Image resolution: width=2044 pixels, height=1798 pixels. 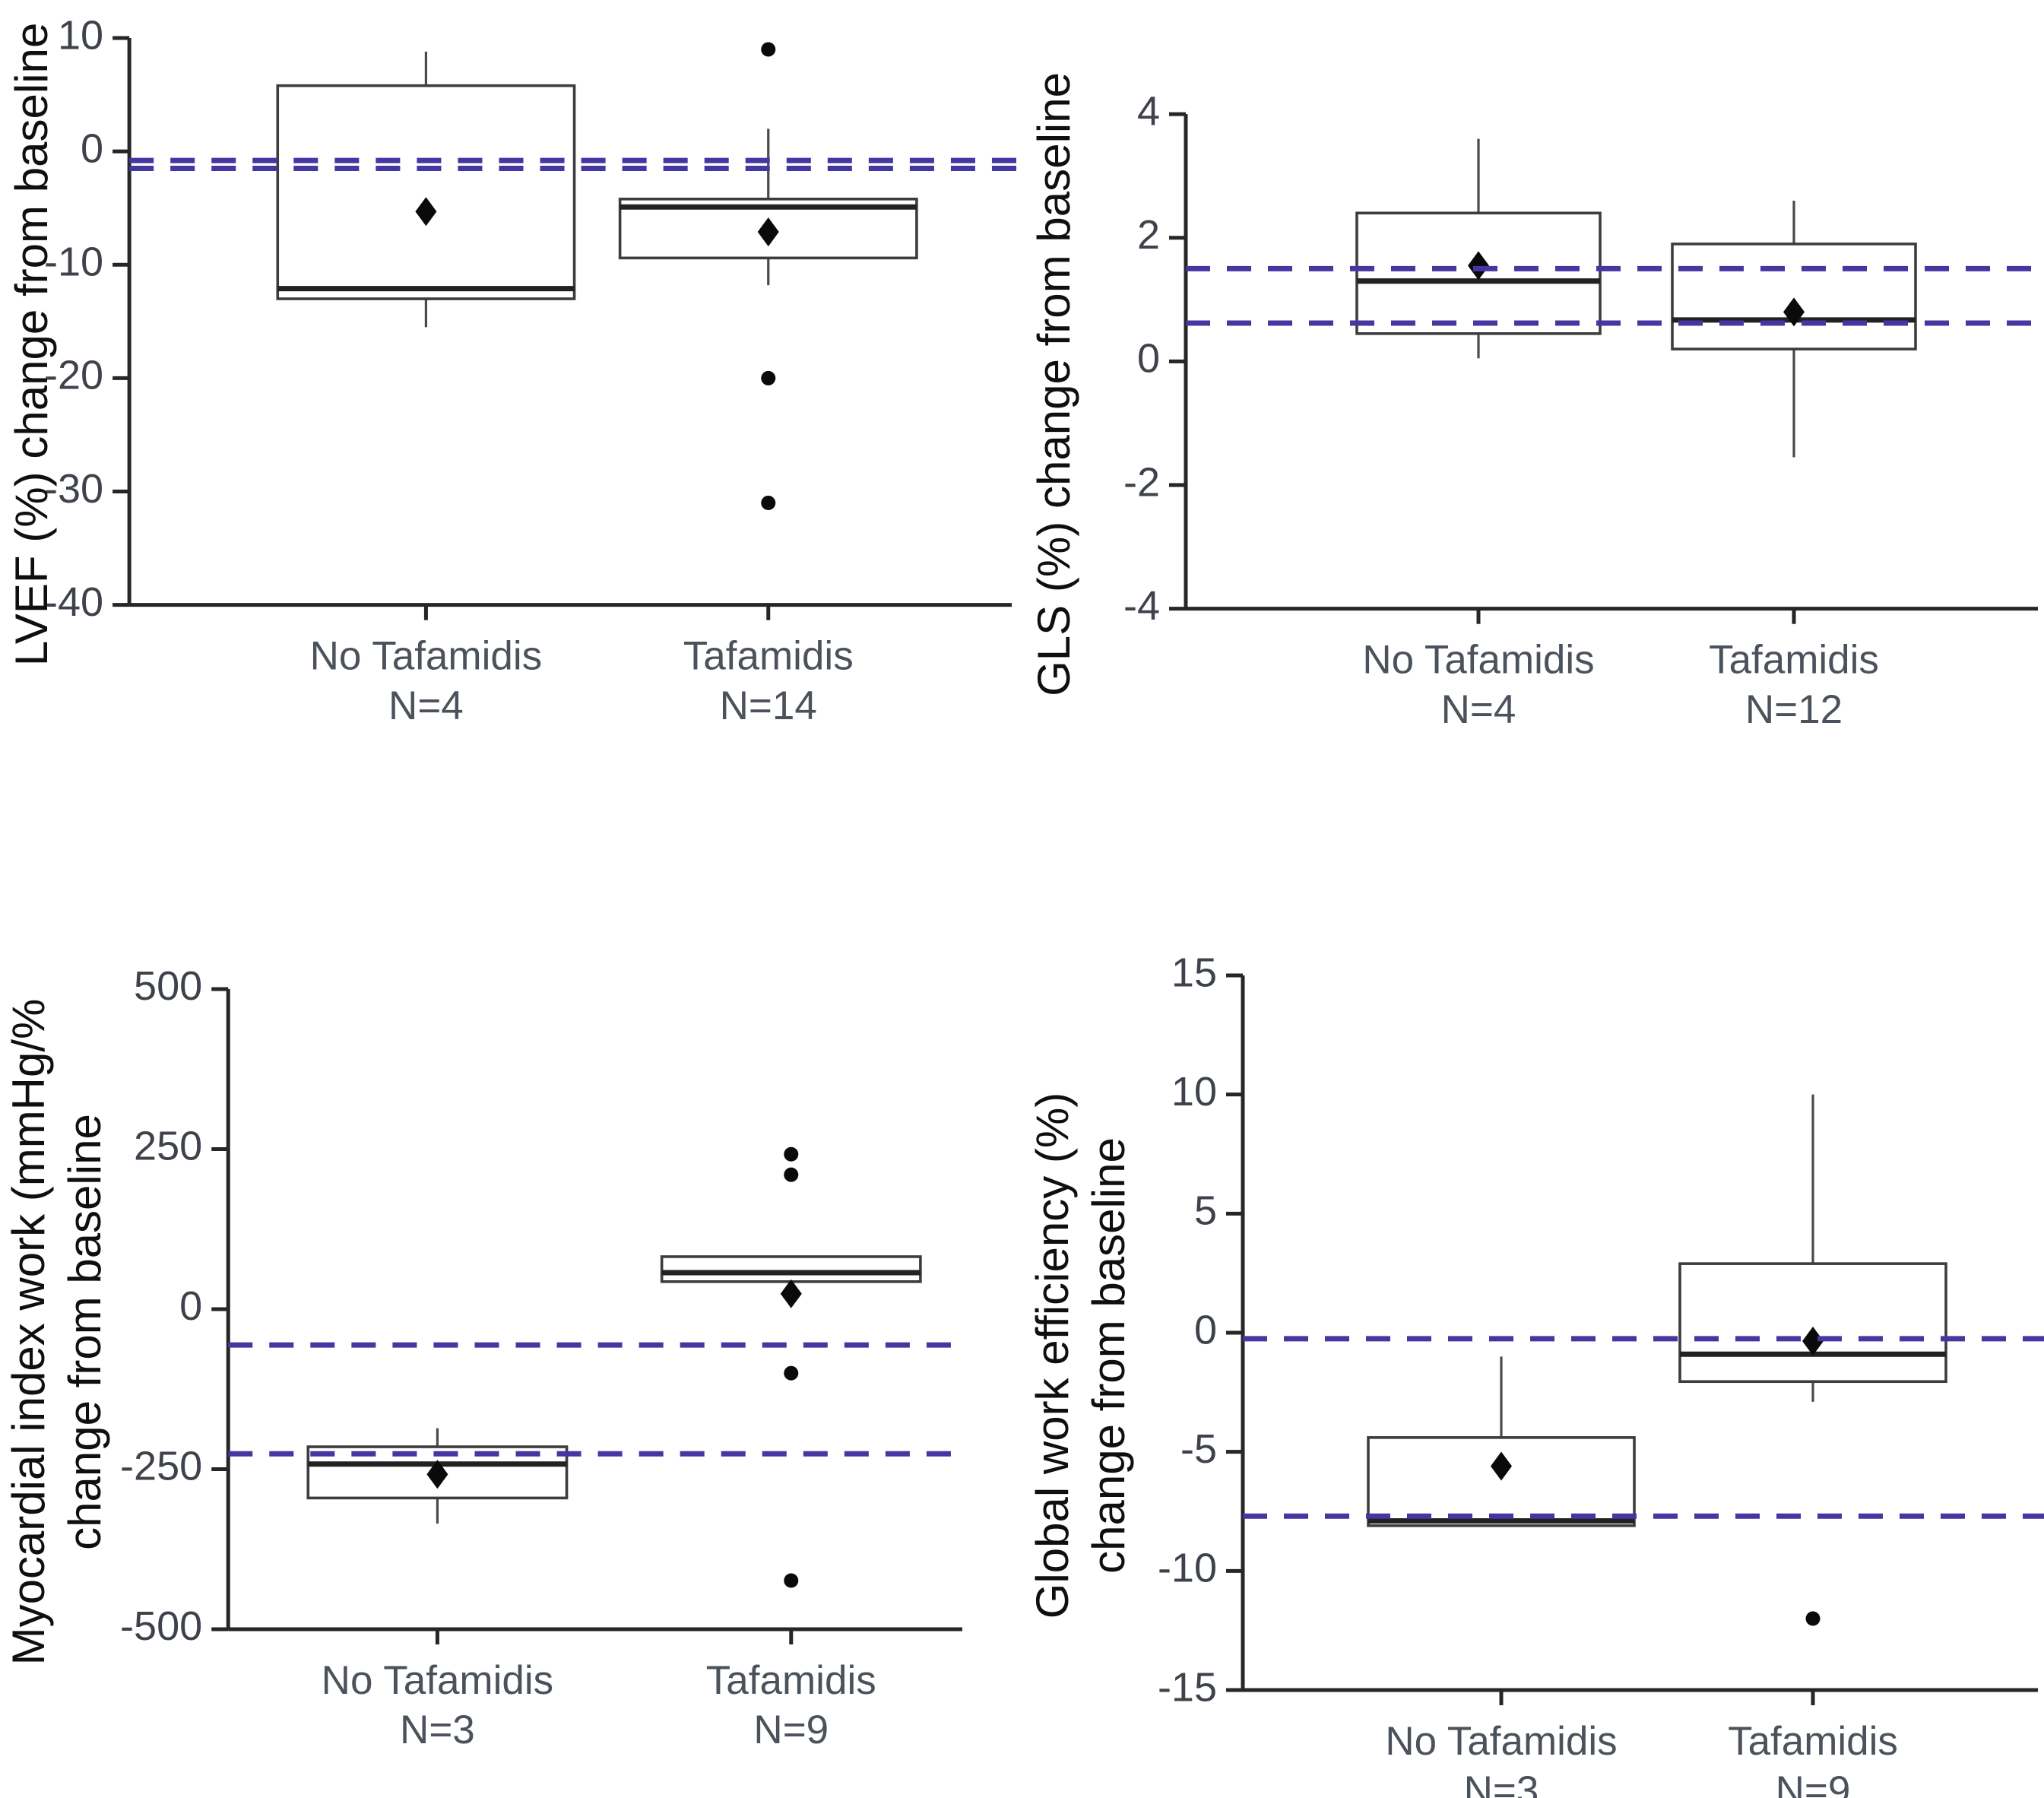 I want to click on y-tick-label: 500, so click(x=168, y=986).